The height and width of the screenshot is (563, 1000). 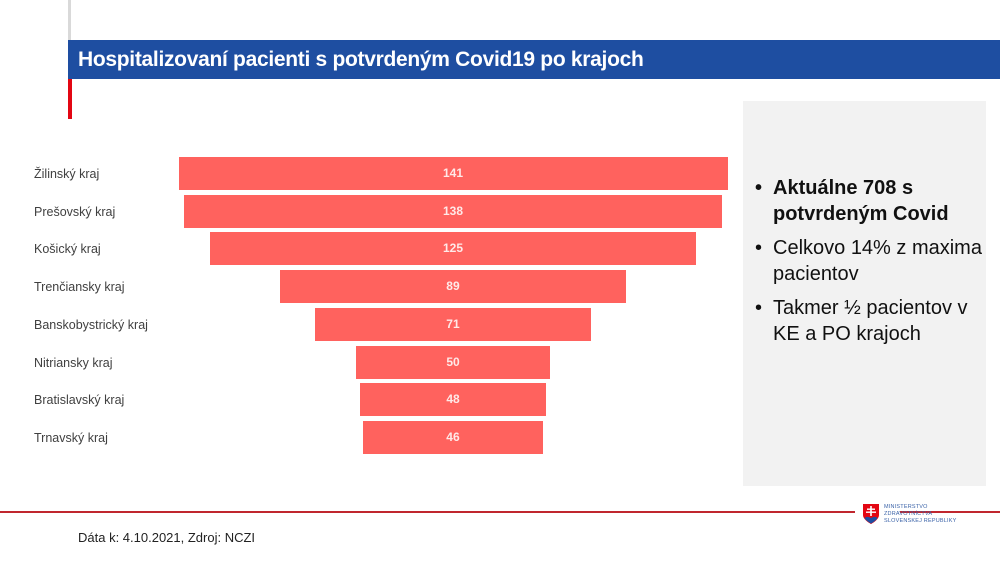 I want to click on data-source-note: Dáta k: 4.10.2021, Zdroj: NCZI, so click(x=167, y=537).